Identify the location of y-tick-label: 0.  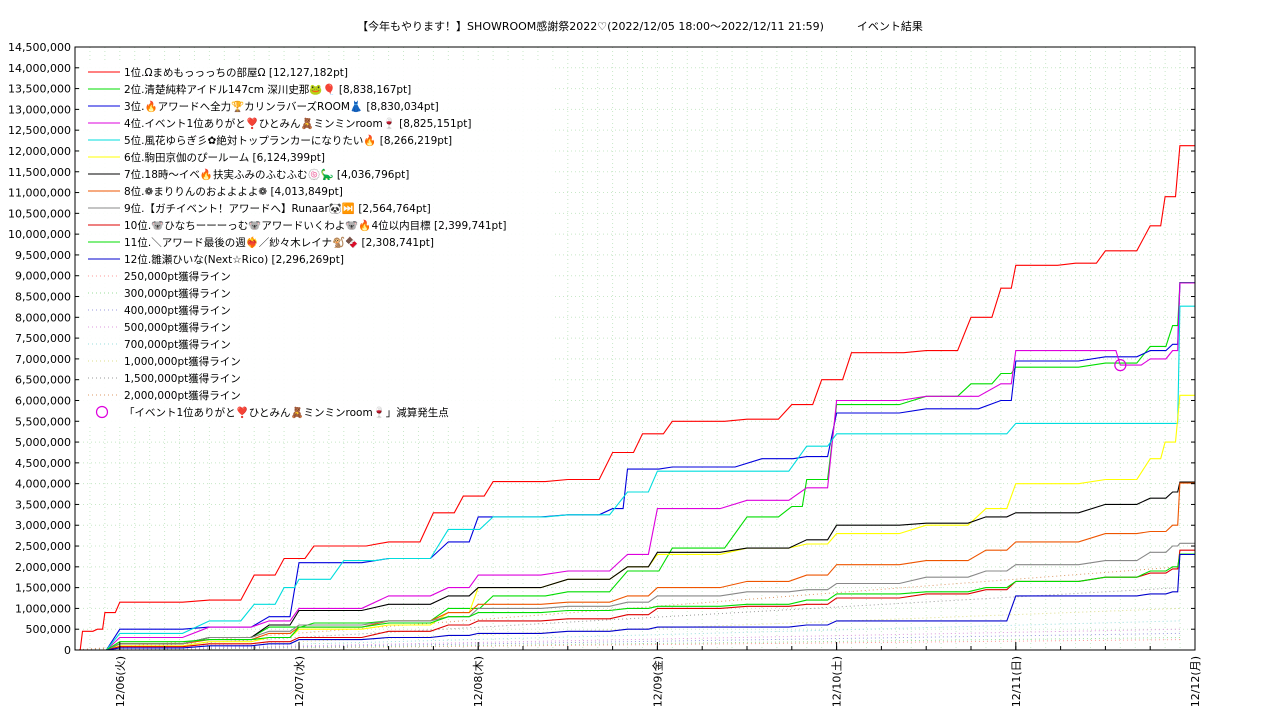
(67, 650).